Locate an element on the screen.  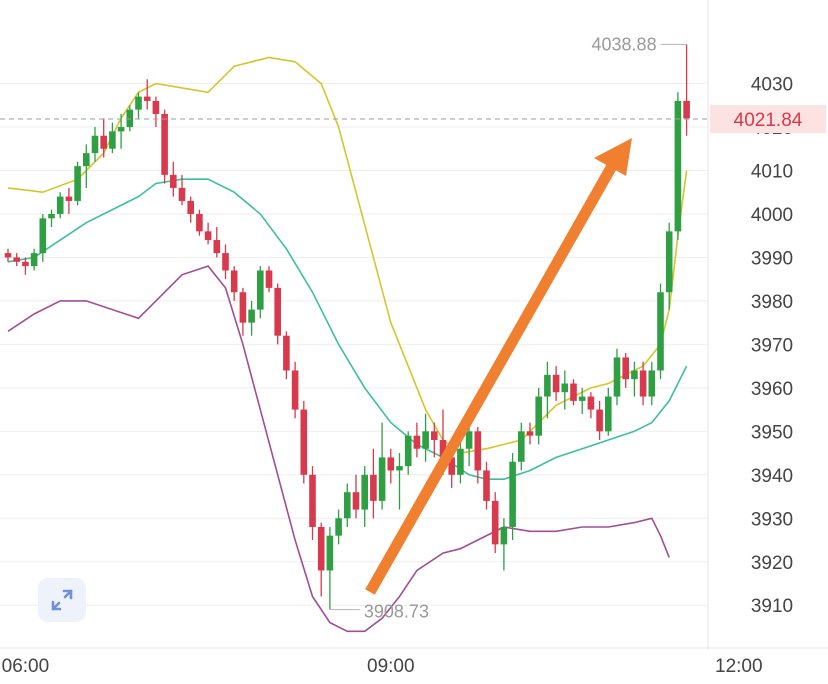
low-price-label: 3908.73 is located at coordinates (396, 612).